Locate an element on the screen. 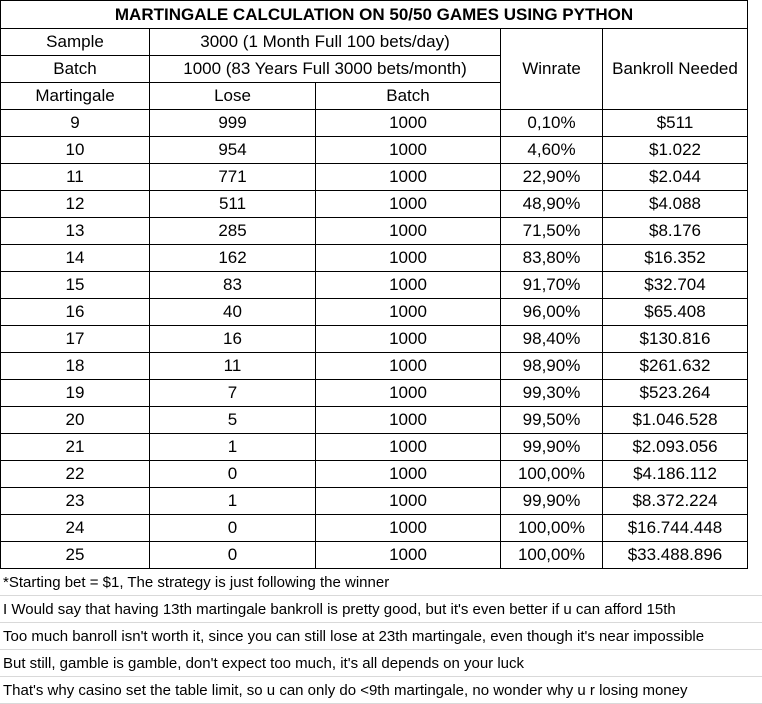 This screenshot has height=704, width=762. martingale-cell: 12 is located at coordinates (75, 204).